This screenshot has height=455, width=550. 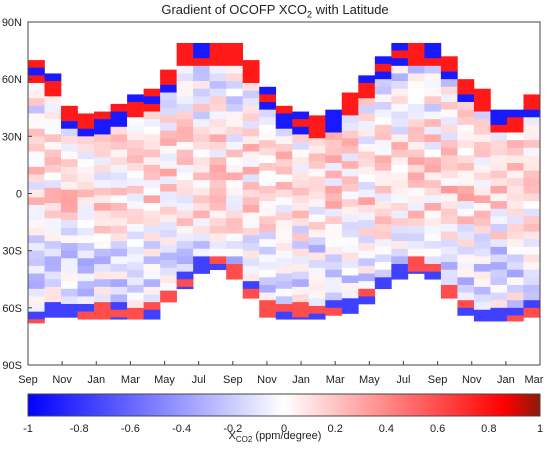 What do you see at coordinates (283, 429) in the screenshot?
I see `colorbar-ticks: -1 -0.8 -0.6 -0.4 -0.2 0 0.2 0.4 0.6 0.8 1` at bounding box center [283, 429].